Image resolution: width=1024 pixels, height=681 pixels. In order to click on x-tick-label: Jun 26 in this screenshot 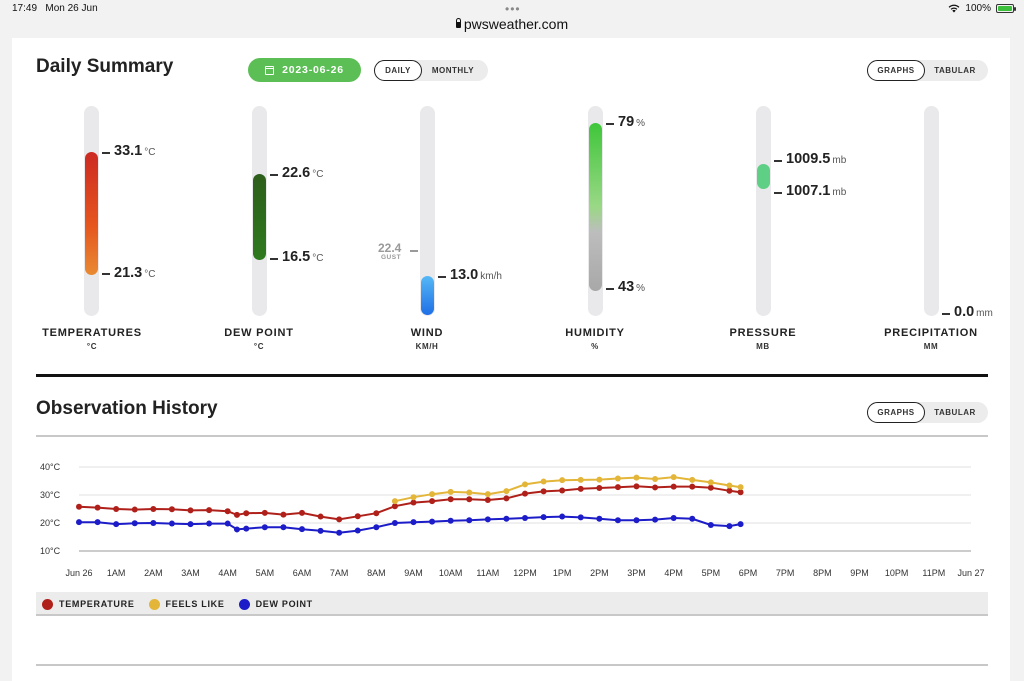, I will do `click(78, 573)`.